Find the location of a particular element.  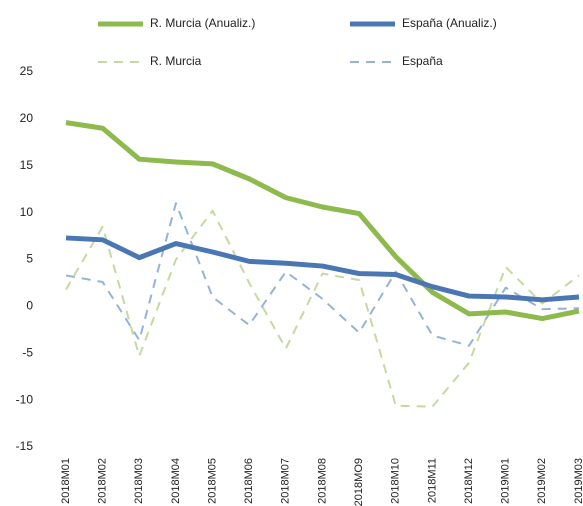

y-tick-label: 0 is located at coordinates (29, 306).